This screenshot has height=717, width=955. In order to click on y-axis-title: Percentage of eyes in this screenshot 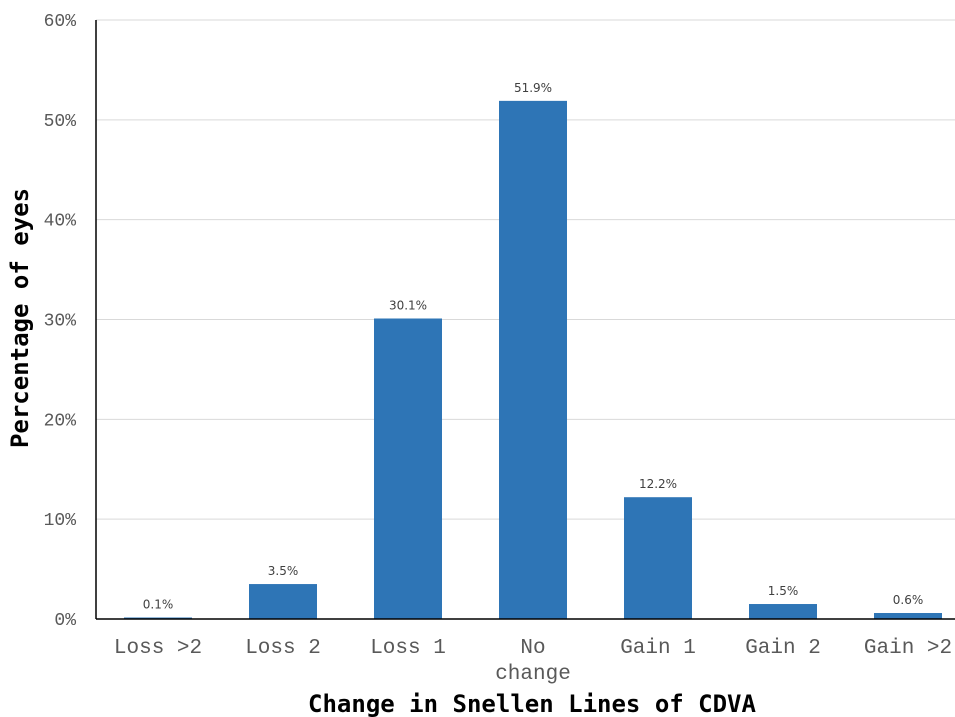, I will do `click(20, 318)`.